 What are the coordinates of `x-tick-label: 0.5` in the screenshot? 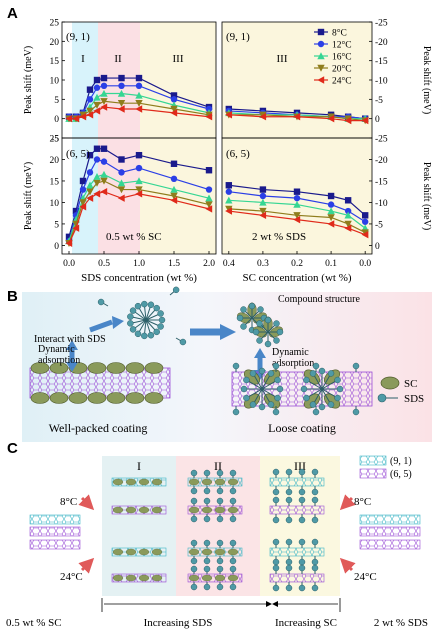 It's located at (104, 264).